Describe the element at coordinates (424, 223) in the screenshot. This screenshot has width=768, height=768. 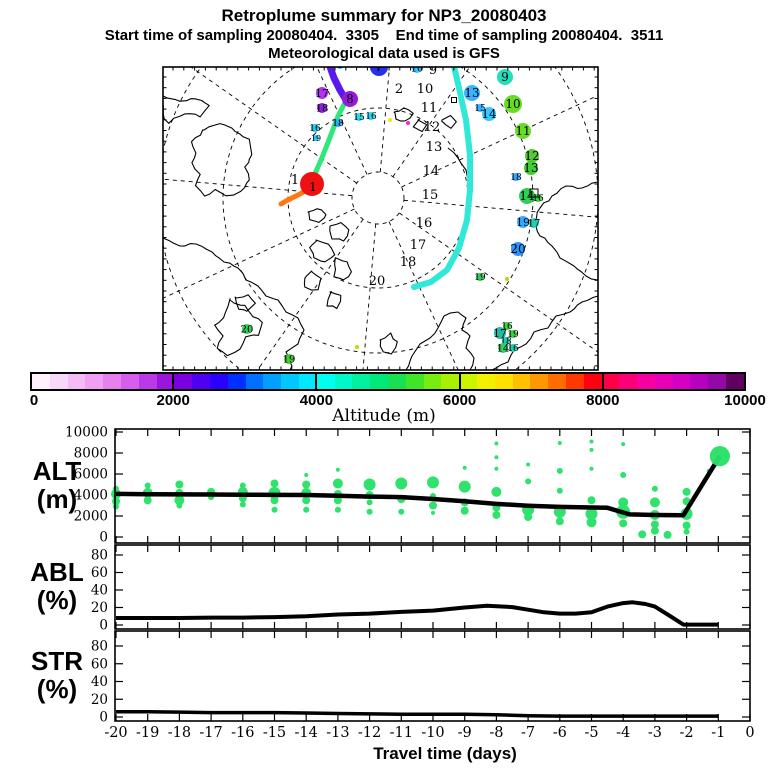
I see `map-day-label: 16` at that location.